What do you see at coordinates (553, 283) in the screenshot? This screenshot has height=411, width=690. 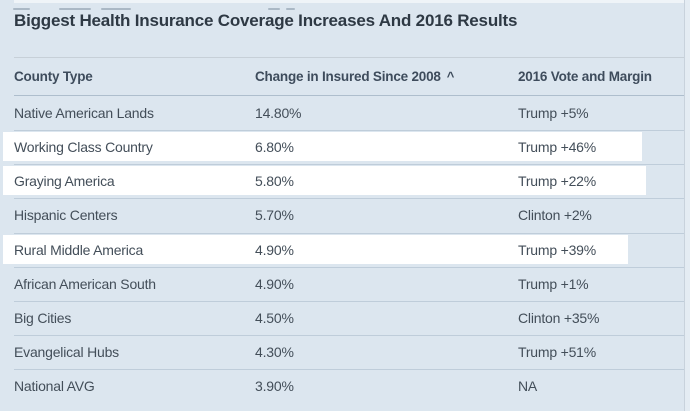 I see `vote-margin-cell: Trump +1%` at bounding box center [553, 283].